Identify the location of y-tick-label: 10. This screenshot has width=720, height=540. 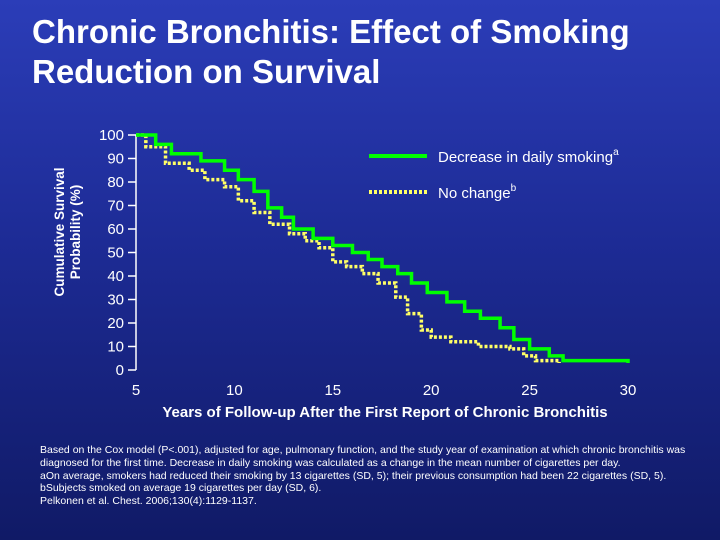
(115, 347).